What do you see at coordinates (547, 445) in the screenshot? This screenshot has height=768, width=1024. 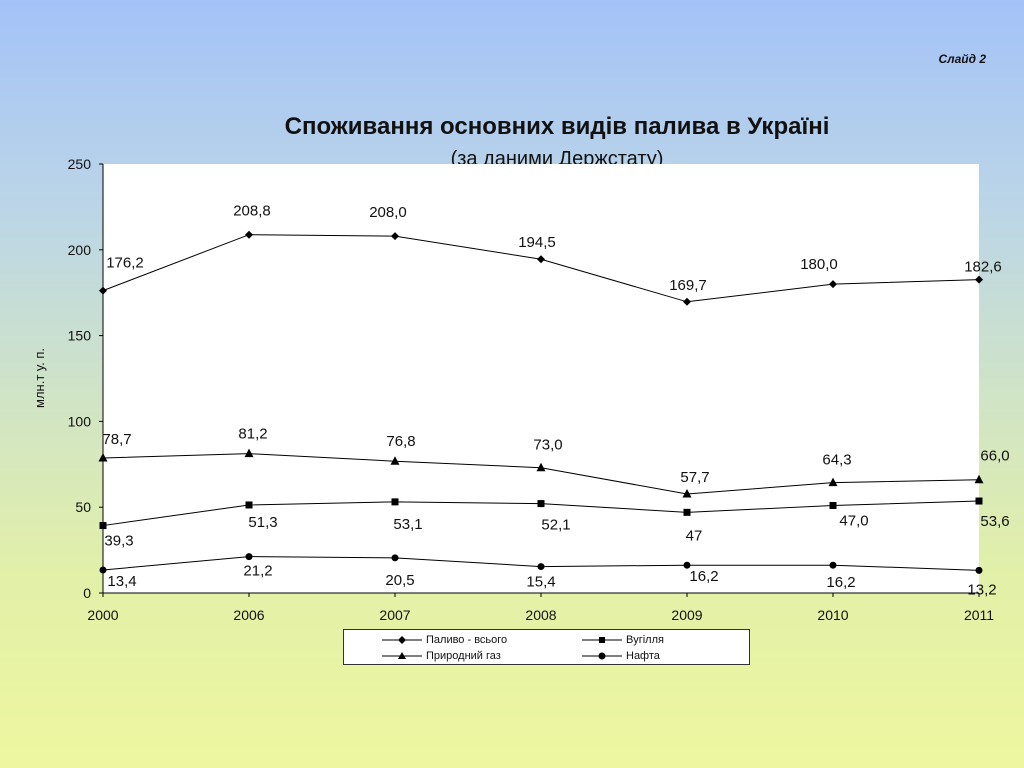 I see `data-label: 73,0` at bounding box center [547, 445].